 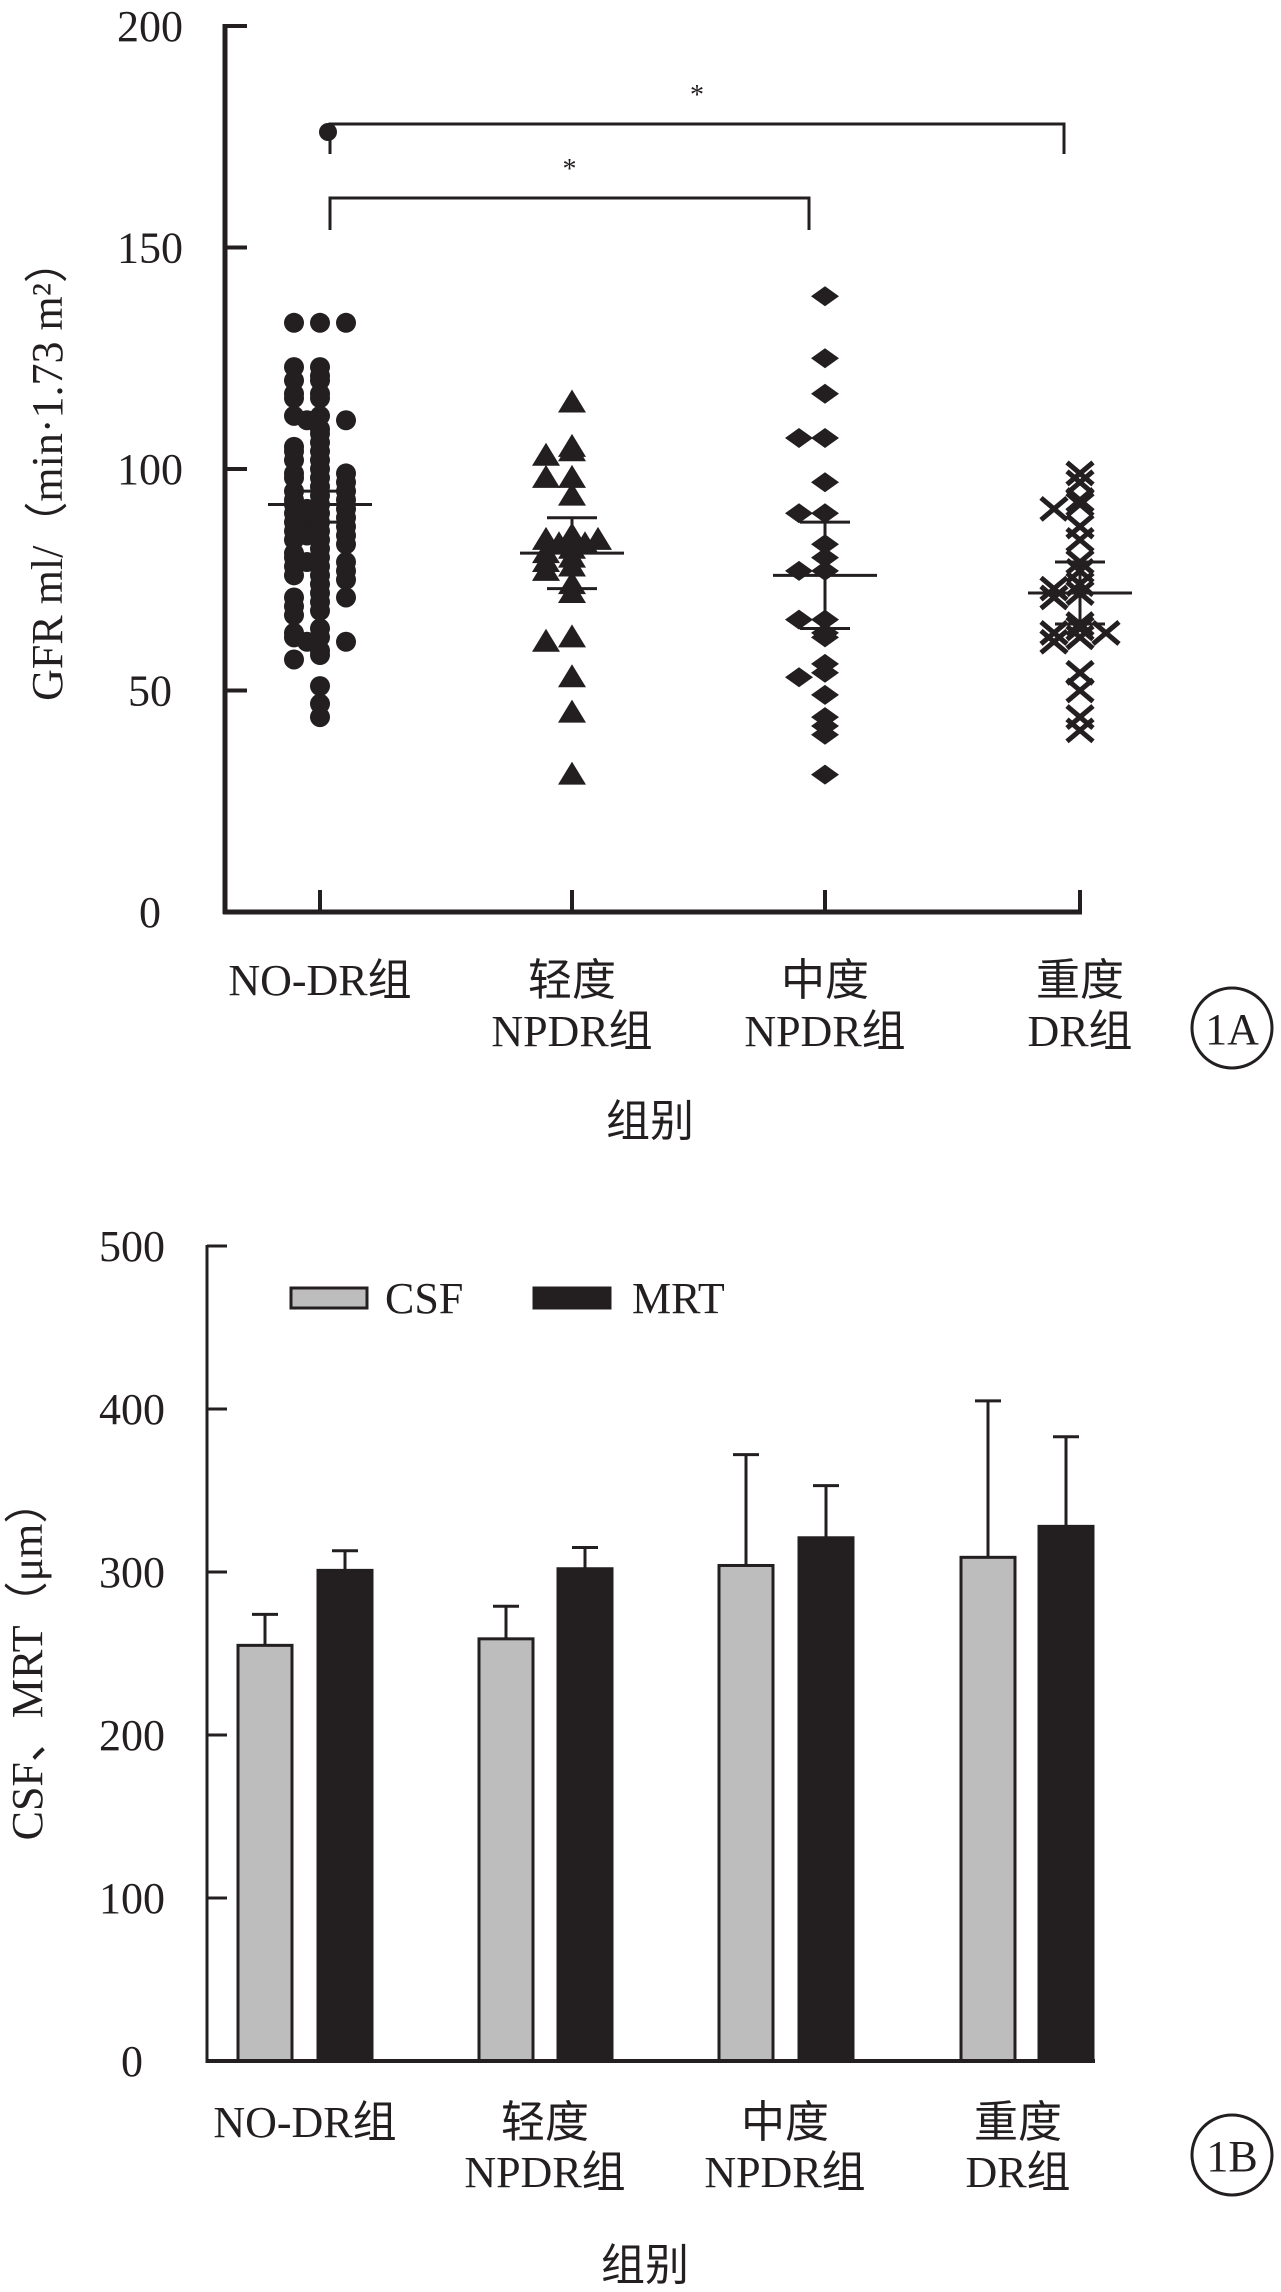 I want to click on x-category-label-line2: DR组, so click(x=1017, y=2172).